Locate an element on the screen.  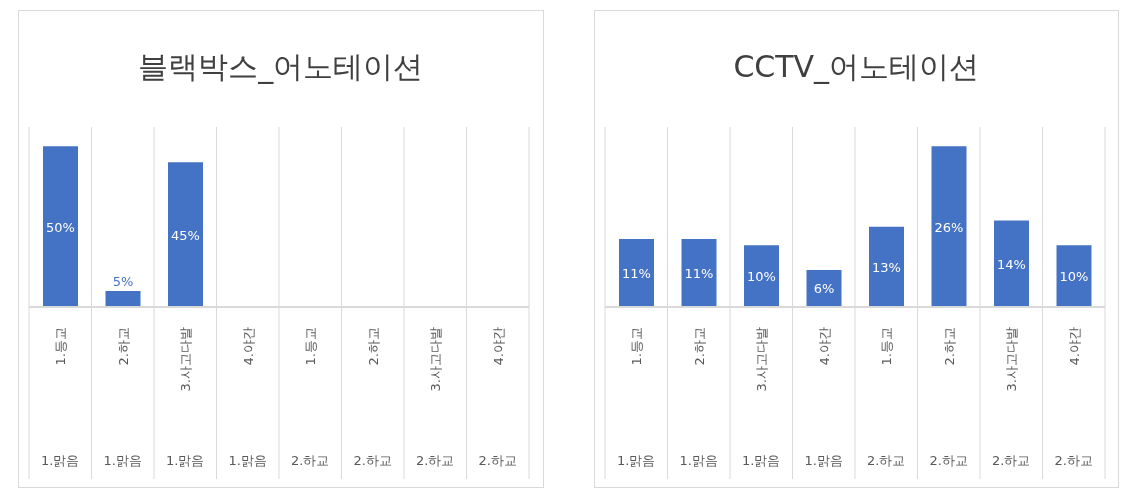
data-label: 13% is located at coordinates (886, 267).